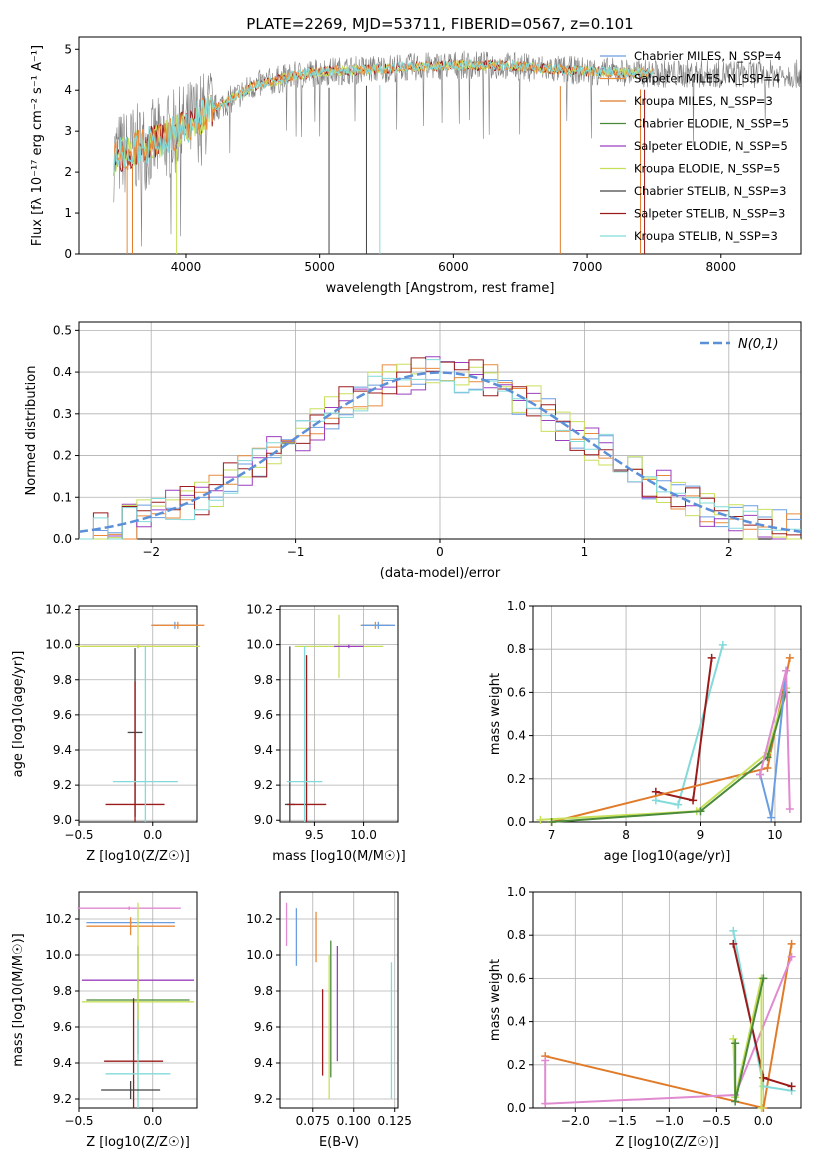  I want to click on legend-entry: N(0,1), so click(758, 344).